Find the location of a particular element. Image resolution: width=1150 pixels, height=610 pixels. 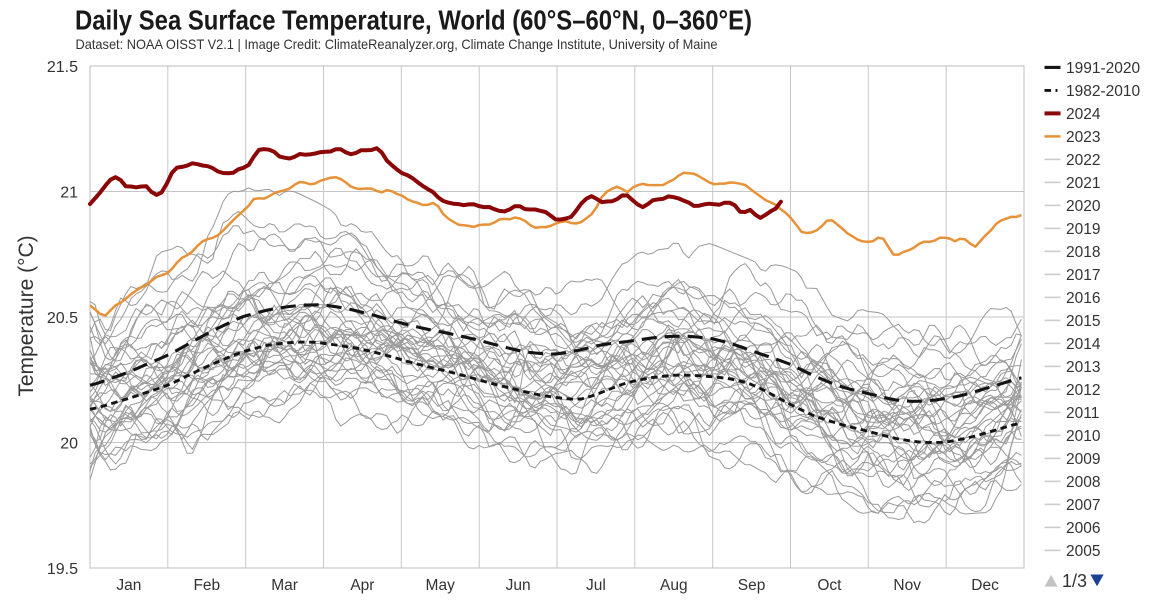

svg-text: 2021 is located at coordinates (1083, 183).